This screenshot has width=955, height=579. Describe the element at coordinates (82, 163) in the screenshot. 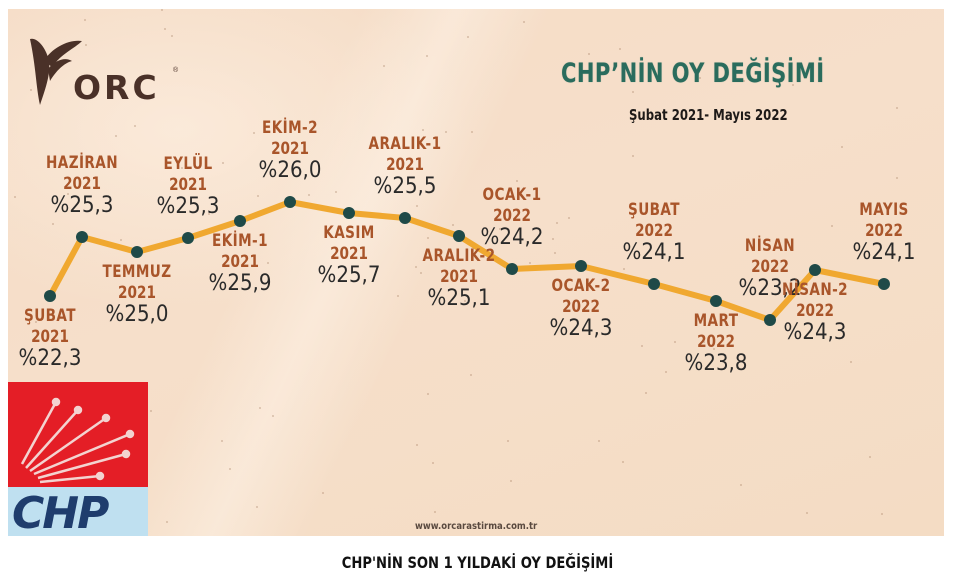

I see `month-label: HAZİRAN` at that location.